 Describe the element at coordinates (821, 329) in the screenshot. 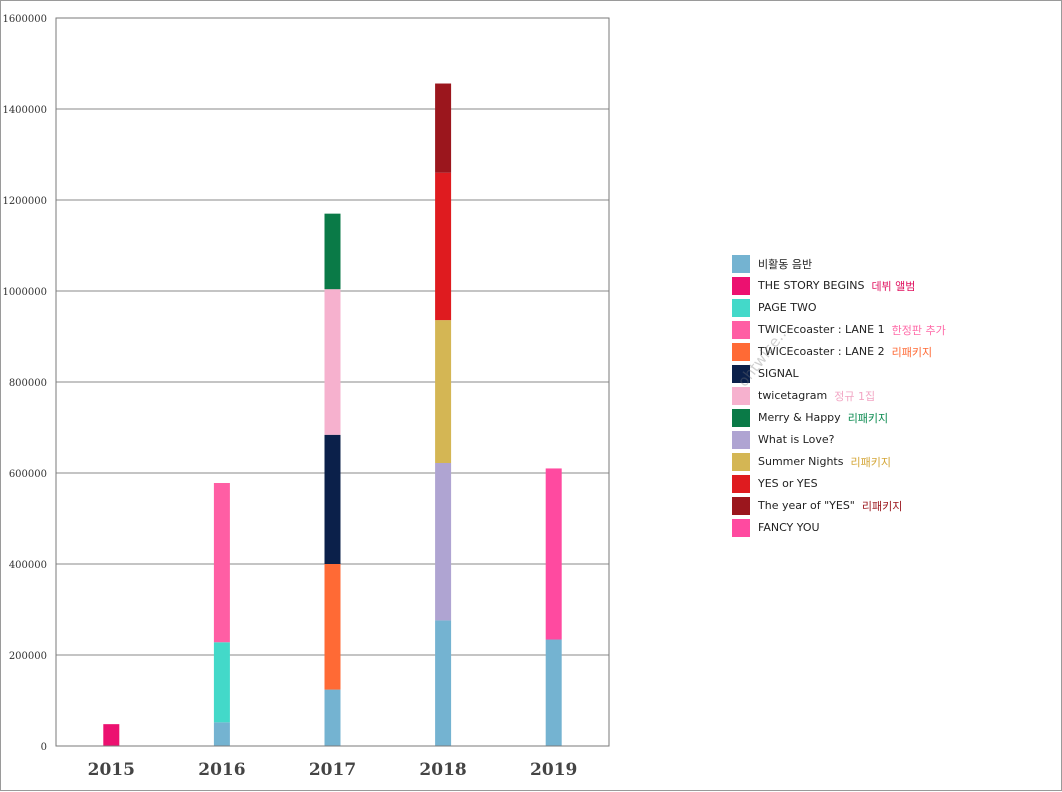

I see `legend-label: TWICEcoaster : LANE 1` at that location.